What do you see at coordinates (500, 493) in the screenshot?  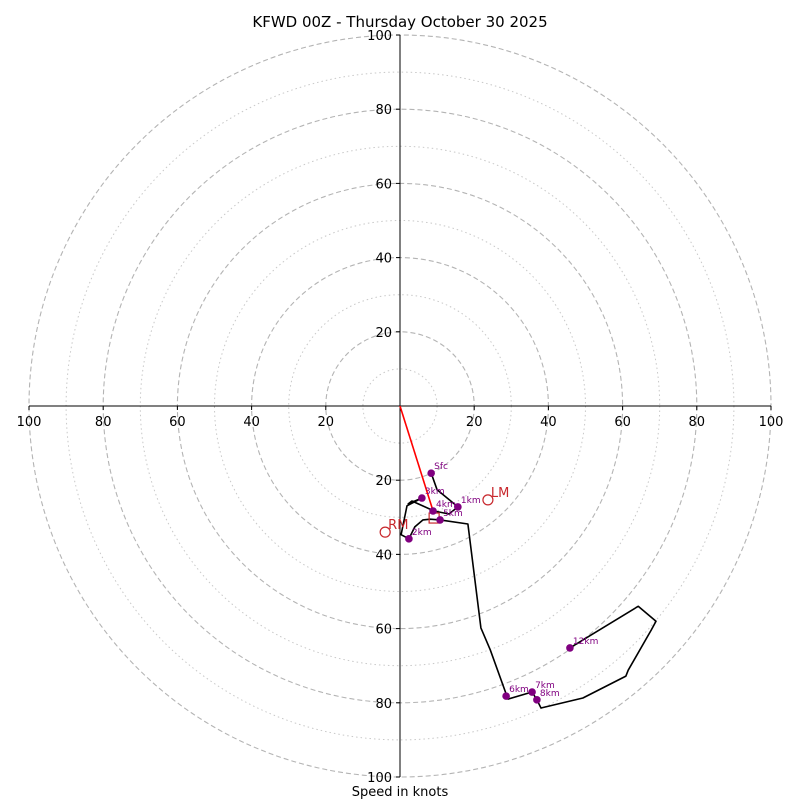 I see `storm-motion-label-lm: LM` at bounding box center [500, 493].